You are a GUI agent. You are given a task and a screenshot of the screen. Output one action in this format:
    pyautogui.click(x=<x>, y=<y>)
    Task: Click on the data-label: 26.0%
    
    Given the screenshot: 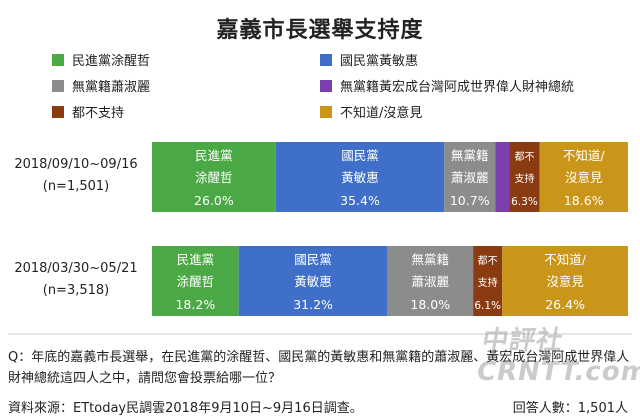 What is the action you would take?
    pyautogui.click(x=214, y=200)
    